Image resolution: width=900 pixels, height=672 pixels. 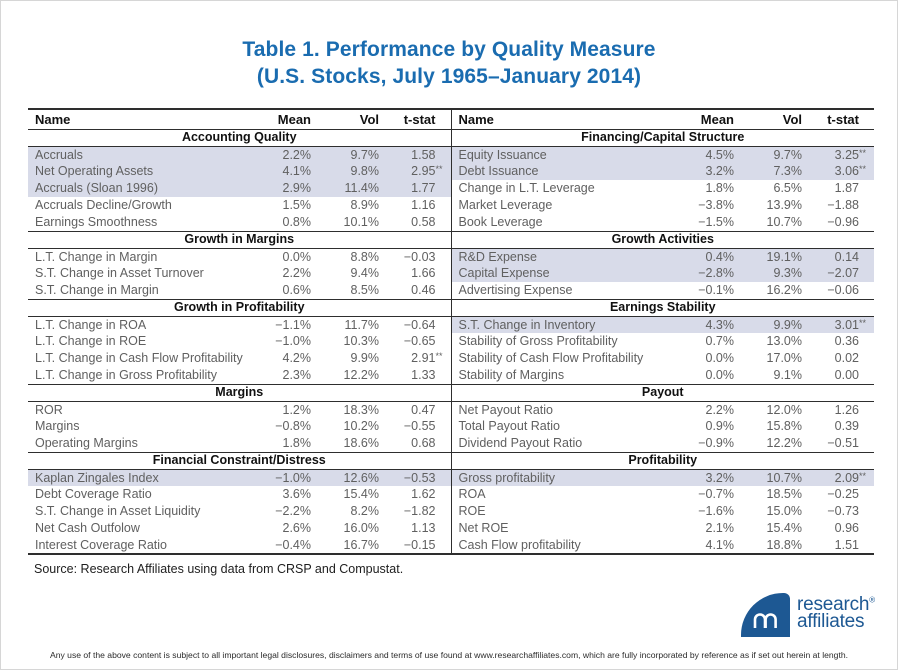 What do you see at coordinates (506, 409) in the screenshot?
I see `row-label: Net Payout Ratio` at bounding box center [506, 409].